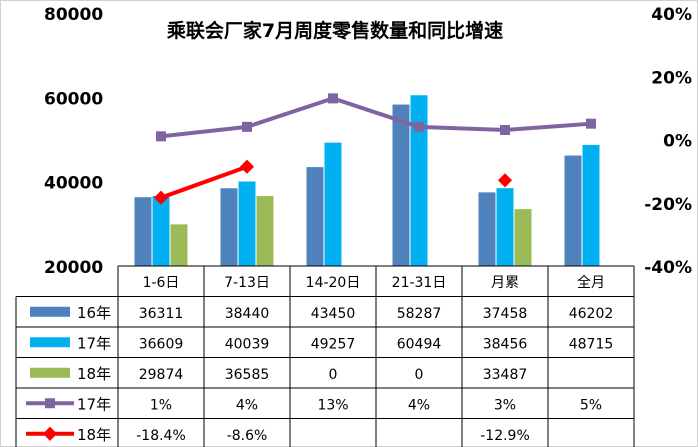  I want to click on line-point-17年-月累, so click(505, 130).